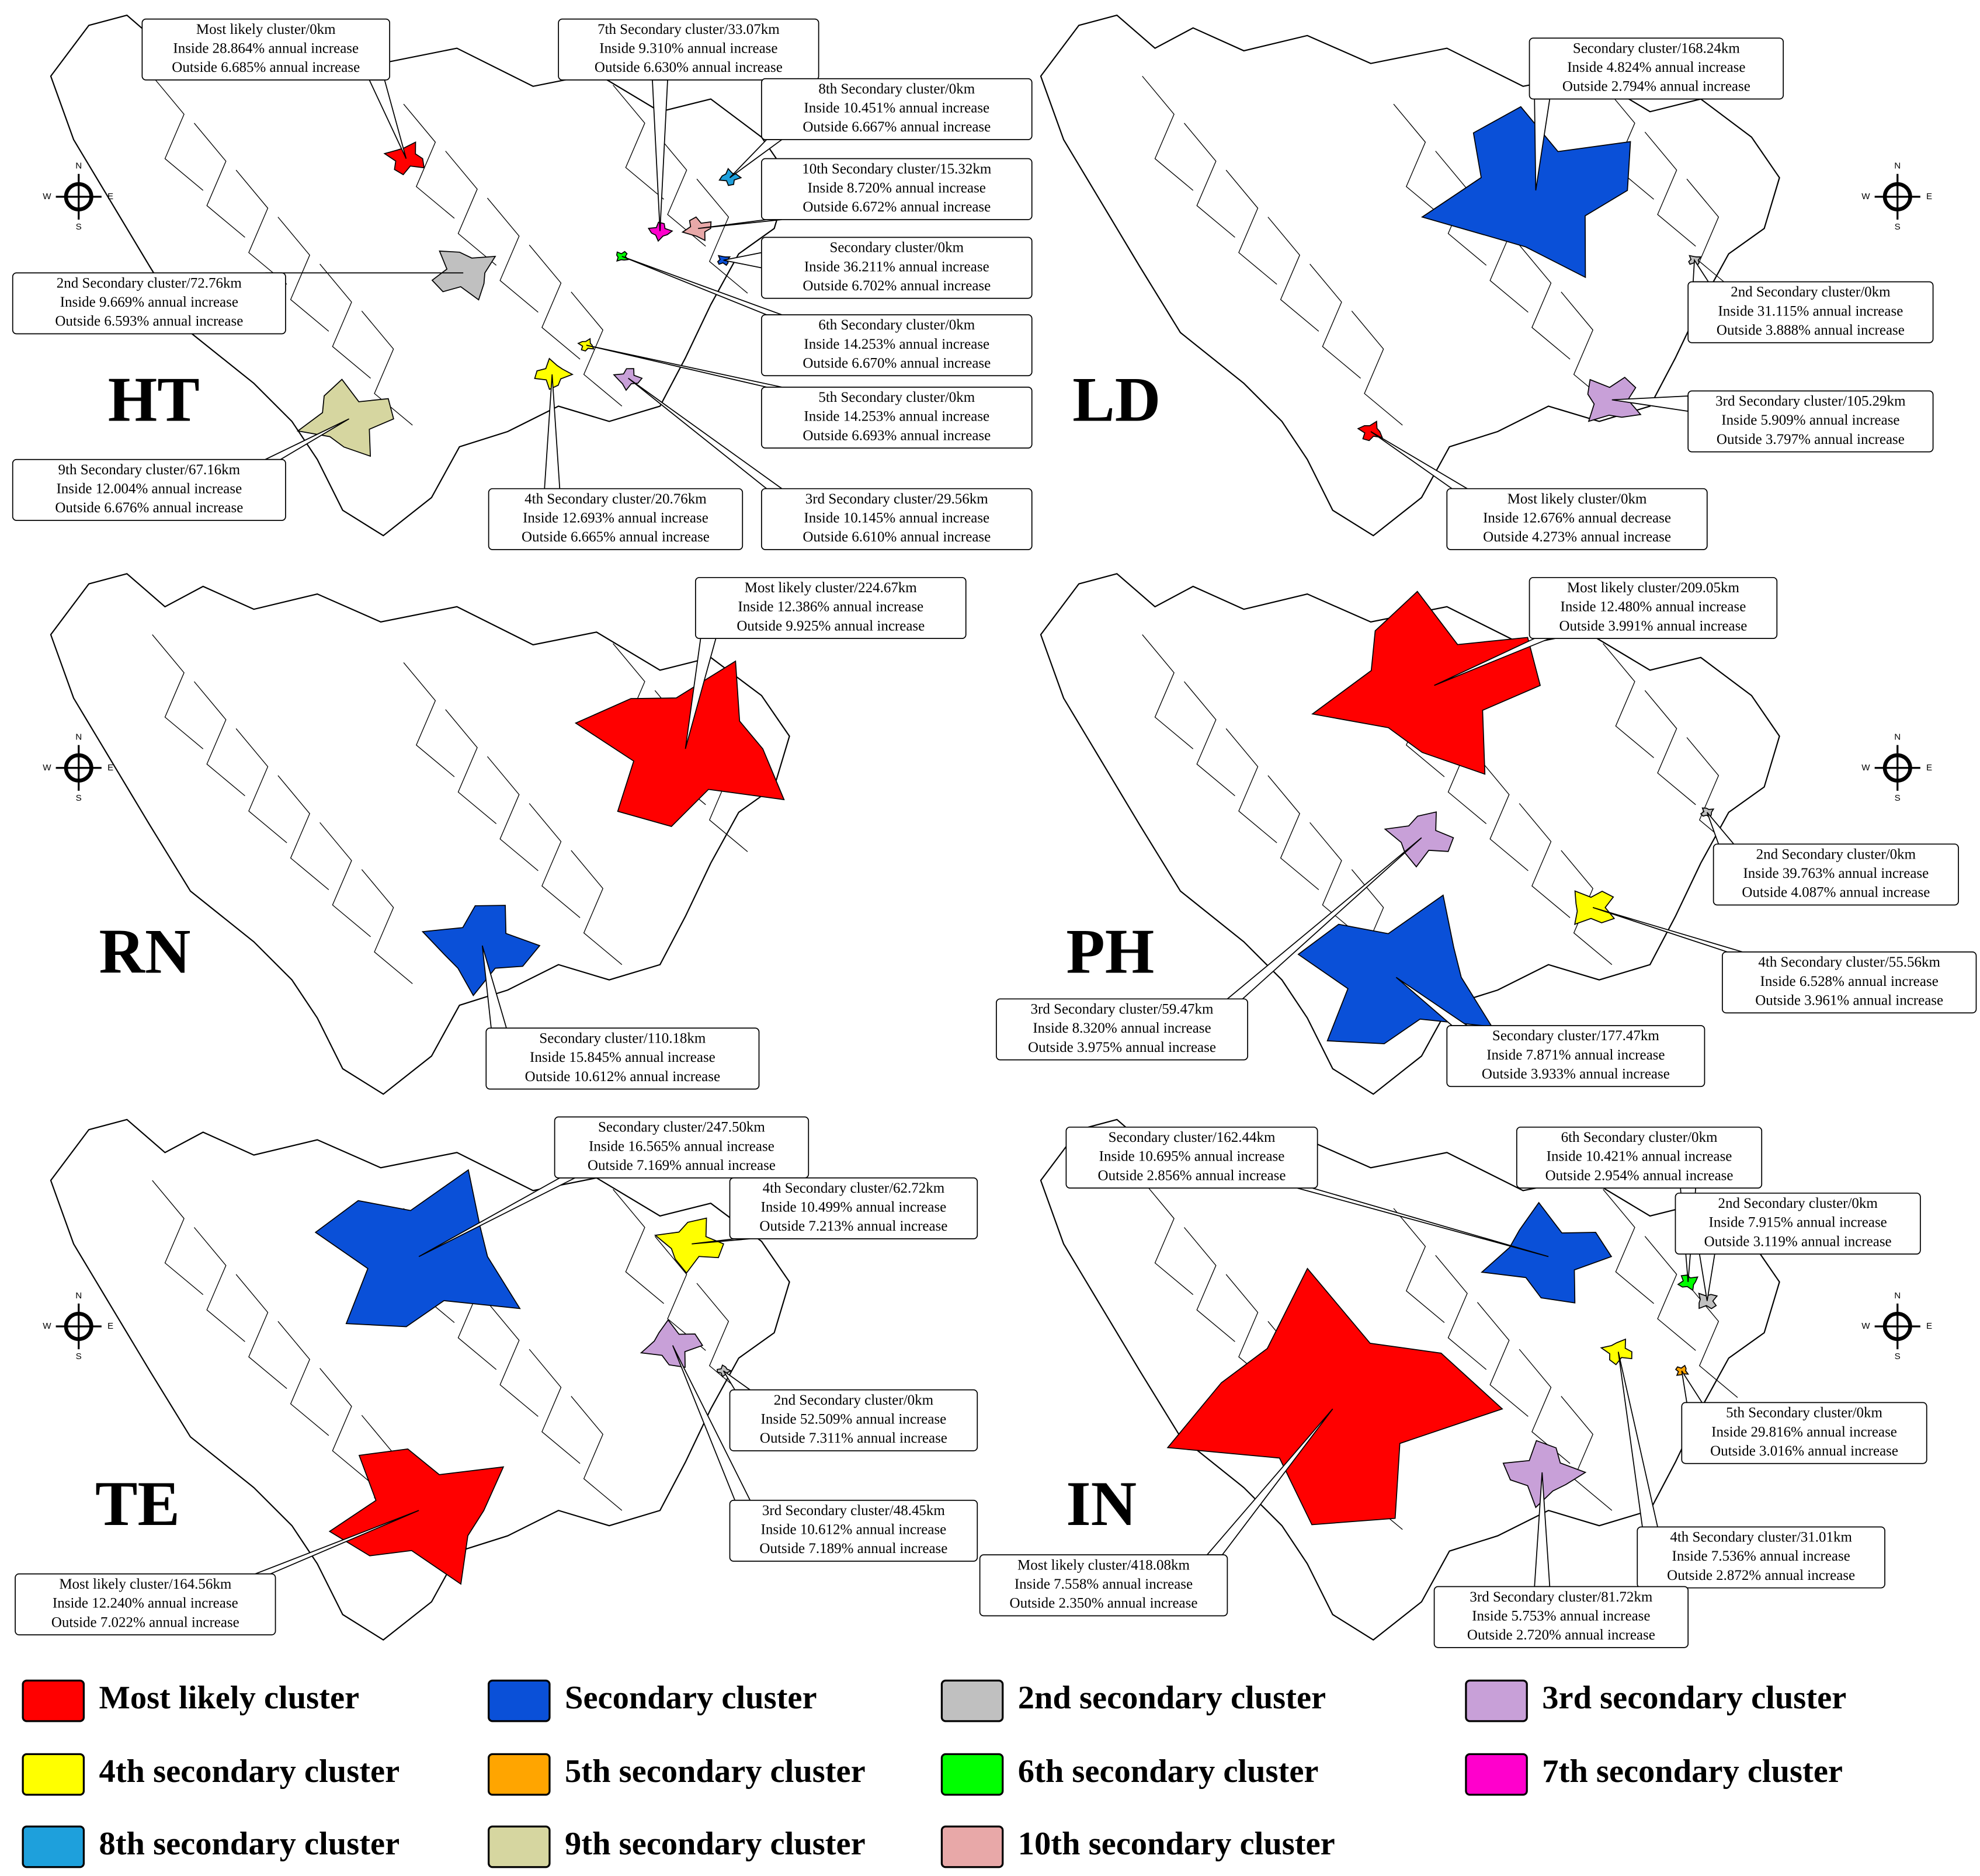 The height and width of the screenshot is (1876, 1980). What do you see at coordinates (1561, 1616) in the screenshot?
I see `annotation-line: Inside 5.753% annual increase` at bounding box center [1561, 1616].